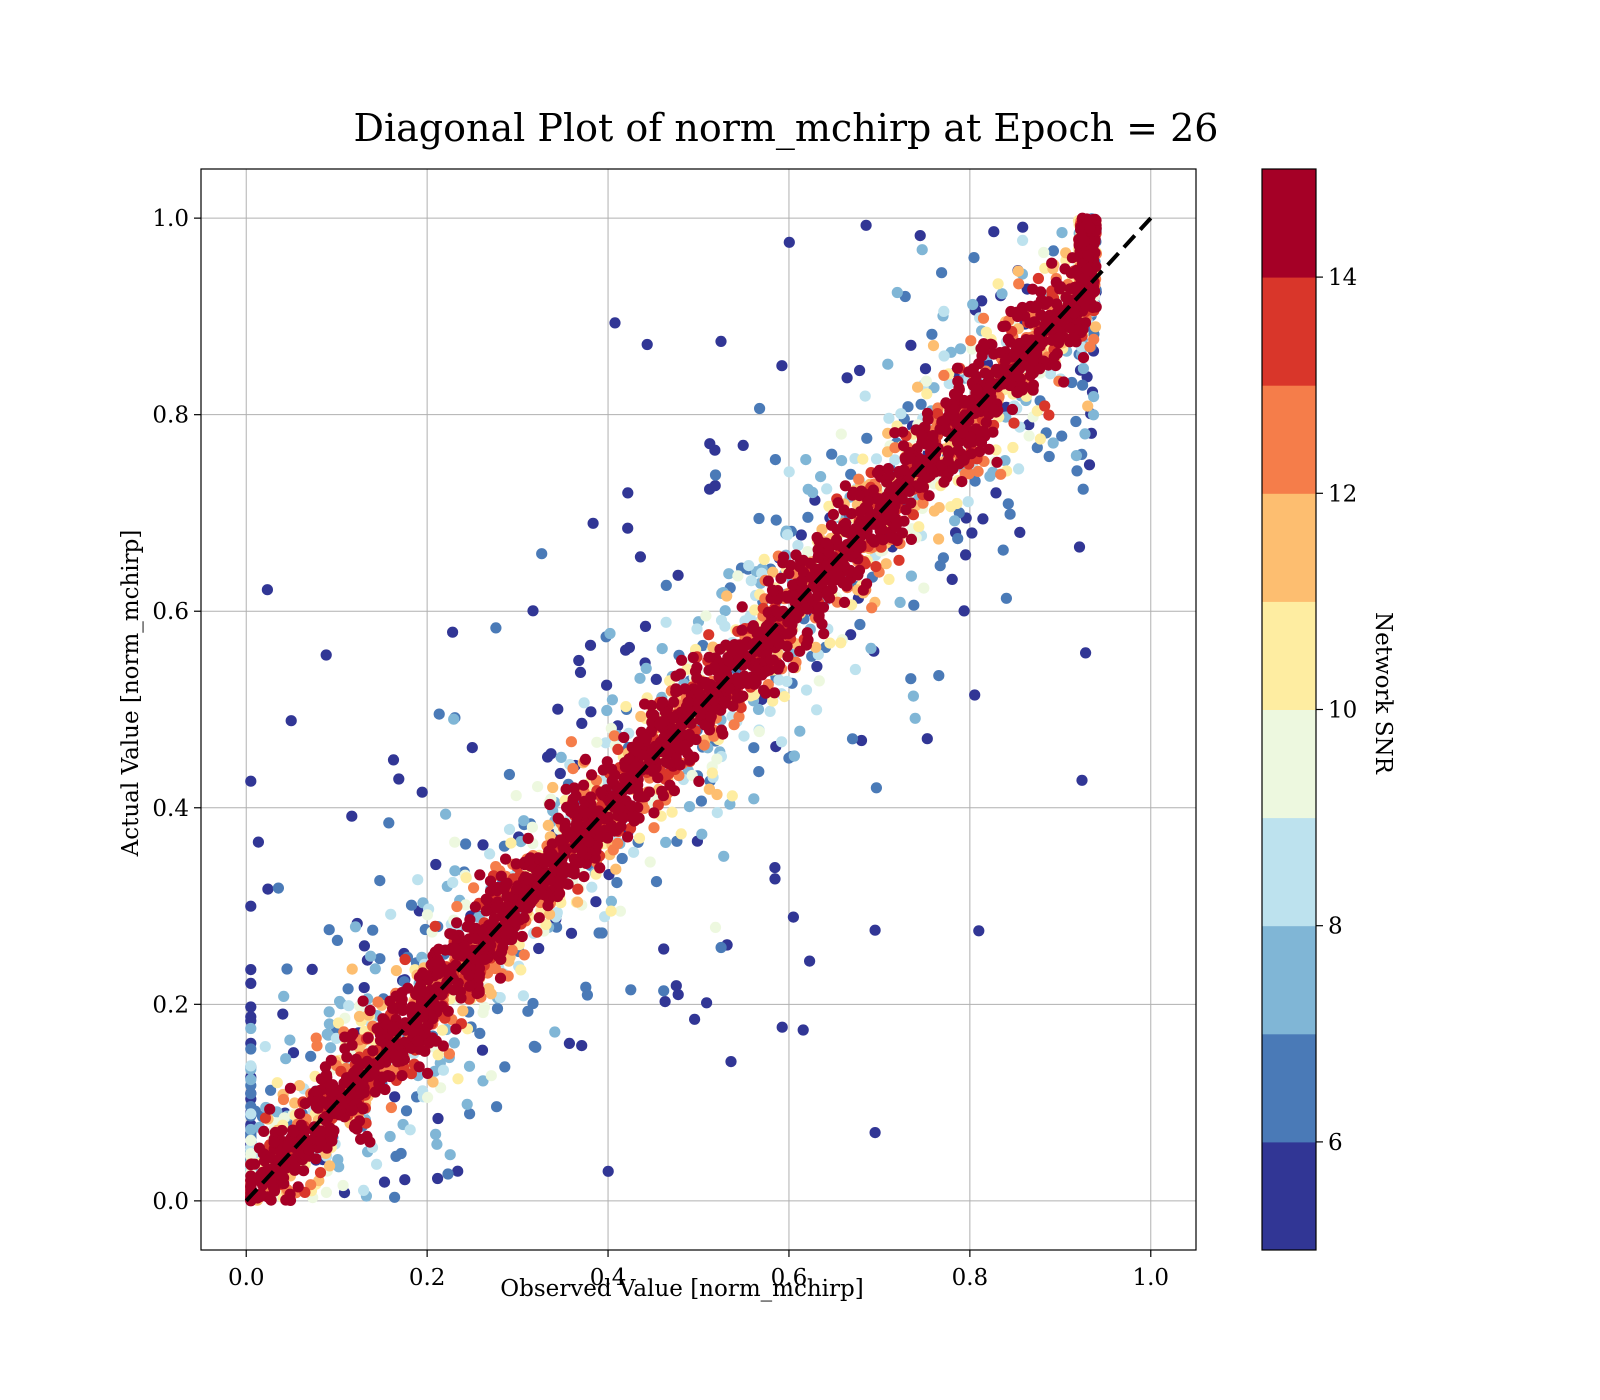 This screenshot has width=1600, height=1400. What do you see at coordinates (246, 1278) in the screenshot?
I see `x-tick-label: 0.0` at bounding box center [246, 1278].